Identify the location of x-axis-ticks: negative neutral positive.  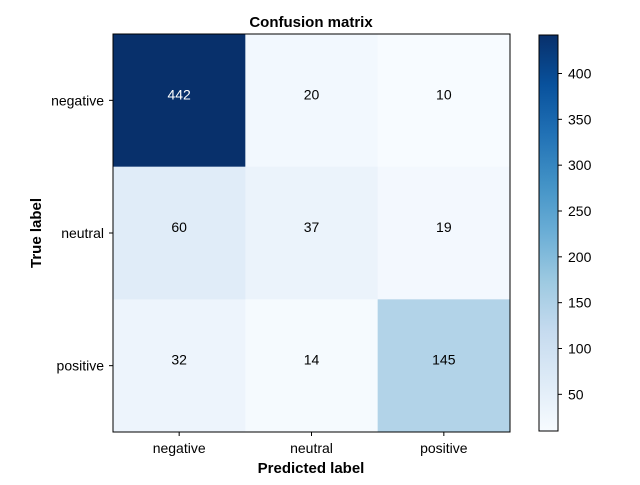
(310, 444).